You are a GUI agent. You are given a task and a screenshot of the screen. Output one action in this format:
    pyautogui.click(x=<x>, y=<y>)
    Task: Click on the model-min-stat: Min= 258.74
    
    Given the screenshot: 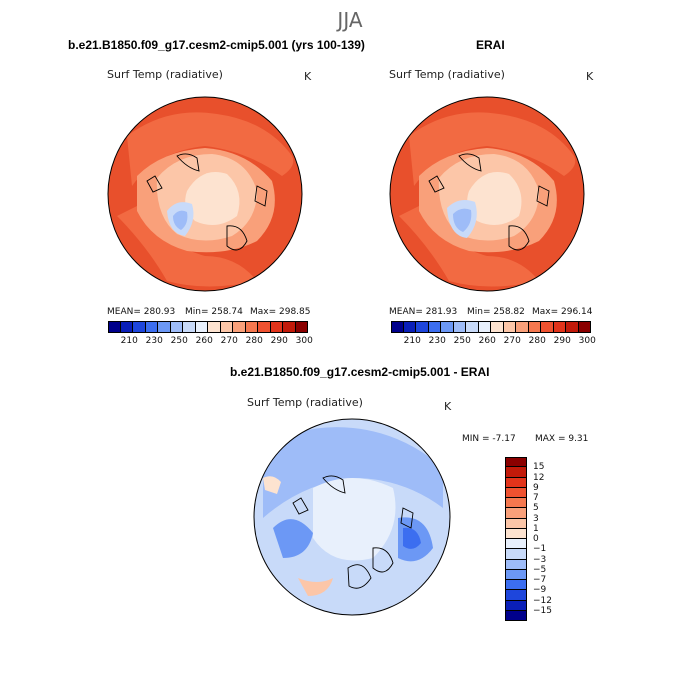 What is the action you would take?
    pyautogui.click(x=214, y=312)
    